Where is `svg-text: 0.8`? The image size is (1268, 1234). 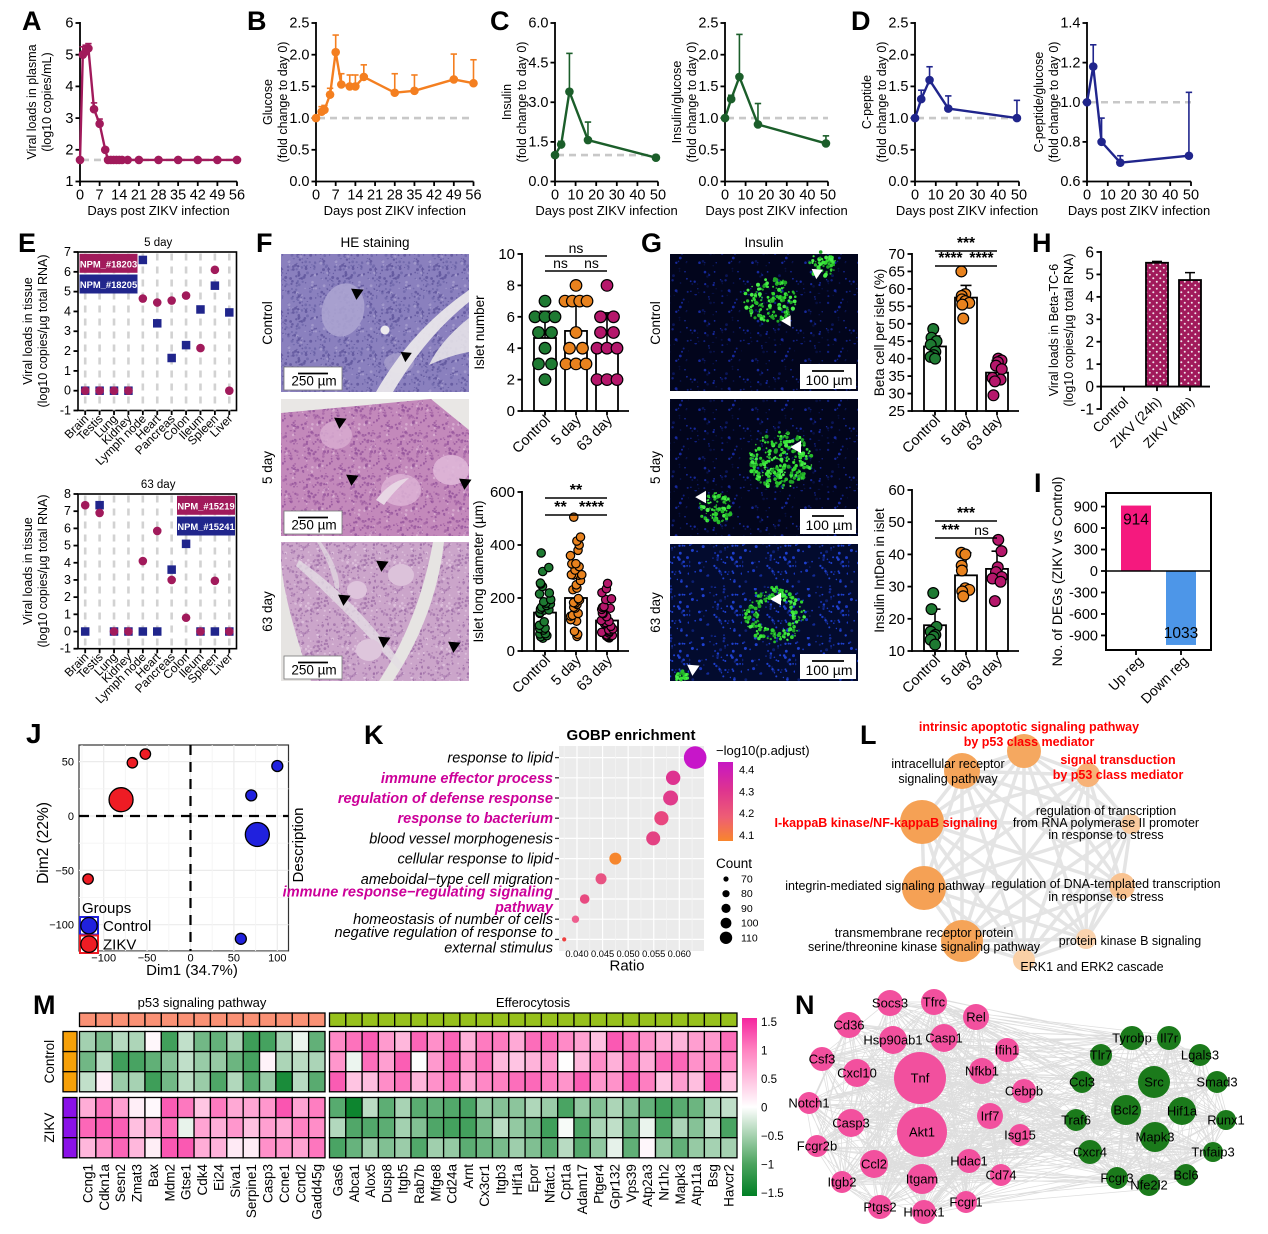 svg-text: 0.8 is located at coordinates (1070, 143).